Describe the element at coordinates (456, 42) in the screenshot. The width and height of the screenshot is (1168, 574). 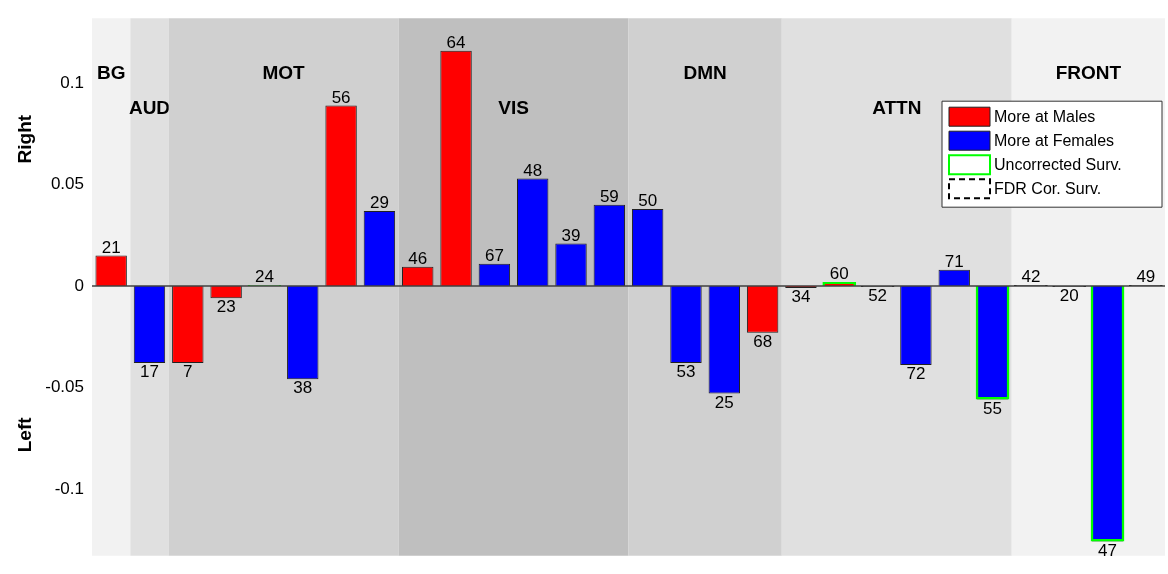
I see `x-tick-label: 64` at that location.